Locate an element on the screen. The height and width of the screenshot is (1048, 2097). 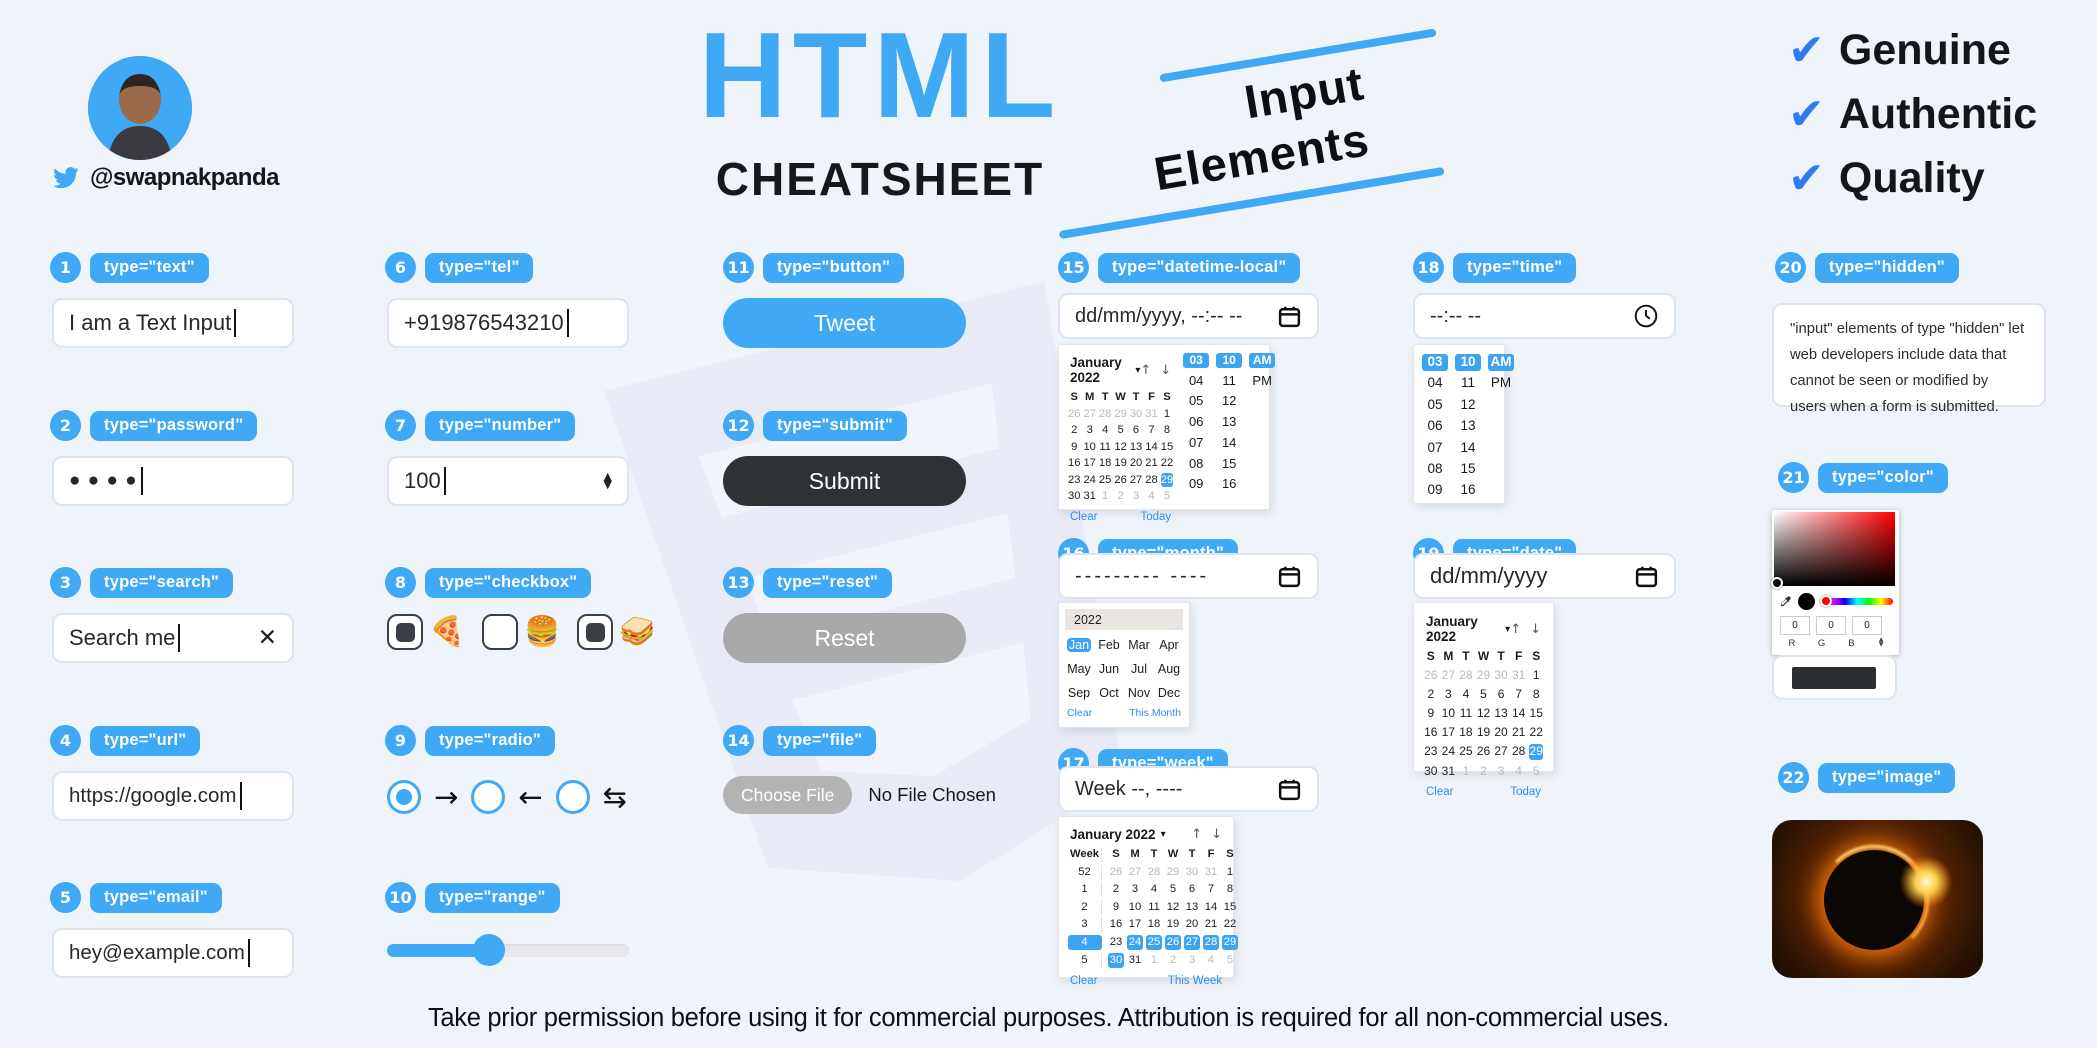
calendar-day: 12 is located at coordinates (1173, 906).